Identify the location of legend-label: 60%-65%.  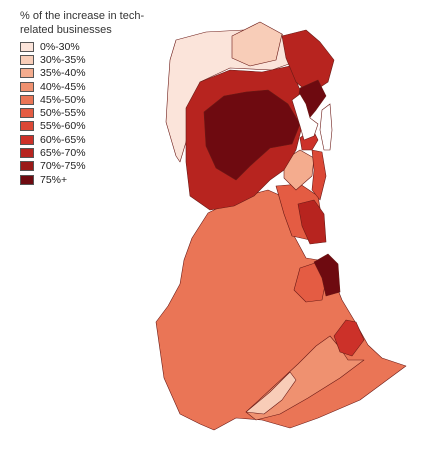
(63, 139).